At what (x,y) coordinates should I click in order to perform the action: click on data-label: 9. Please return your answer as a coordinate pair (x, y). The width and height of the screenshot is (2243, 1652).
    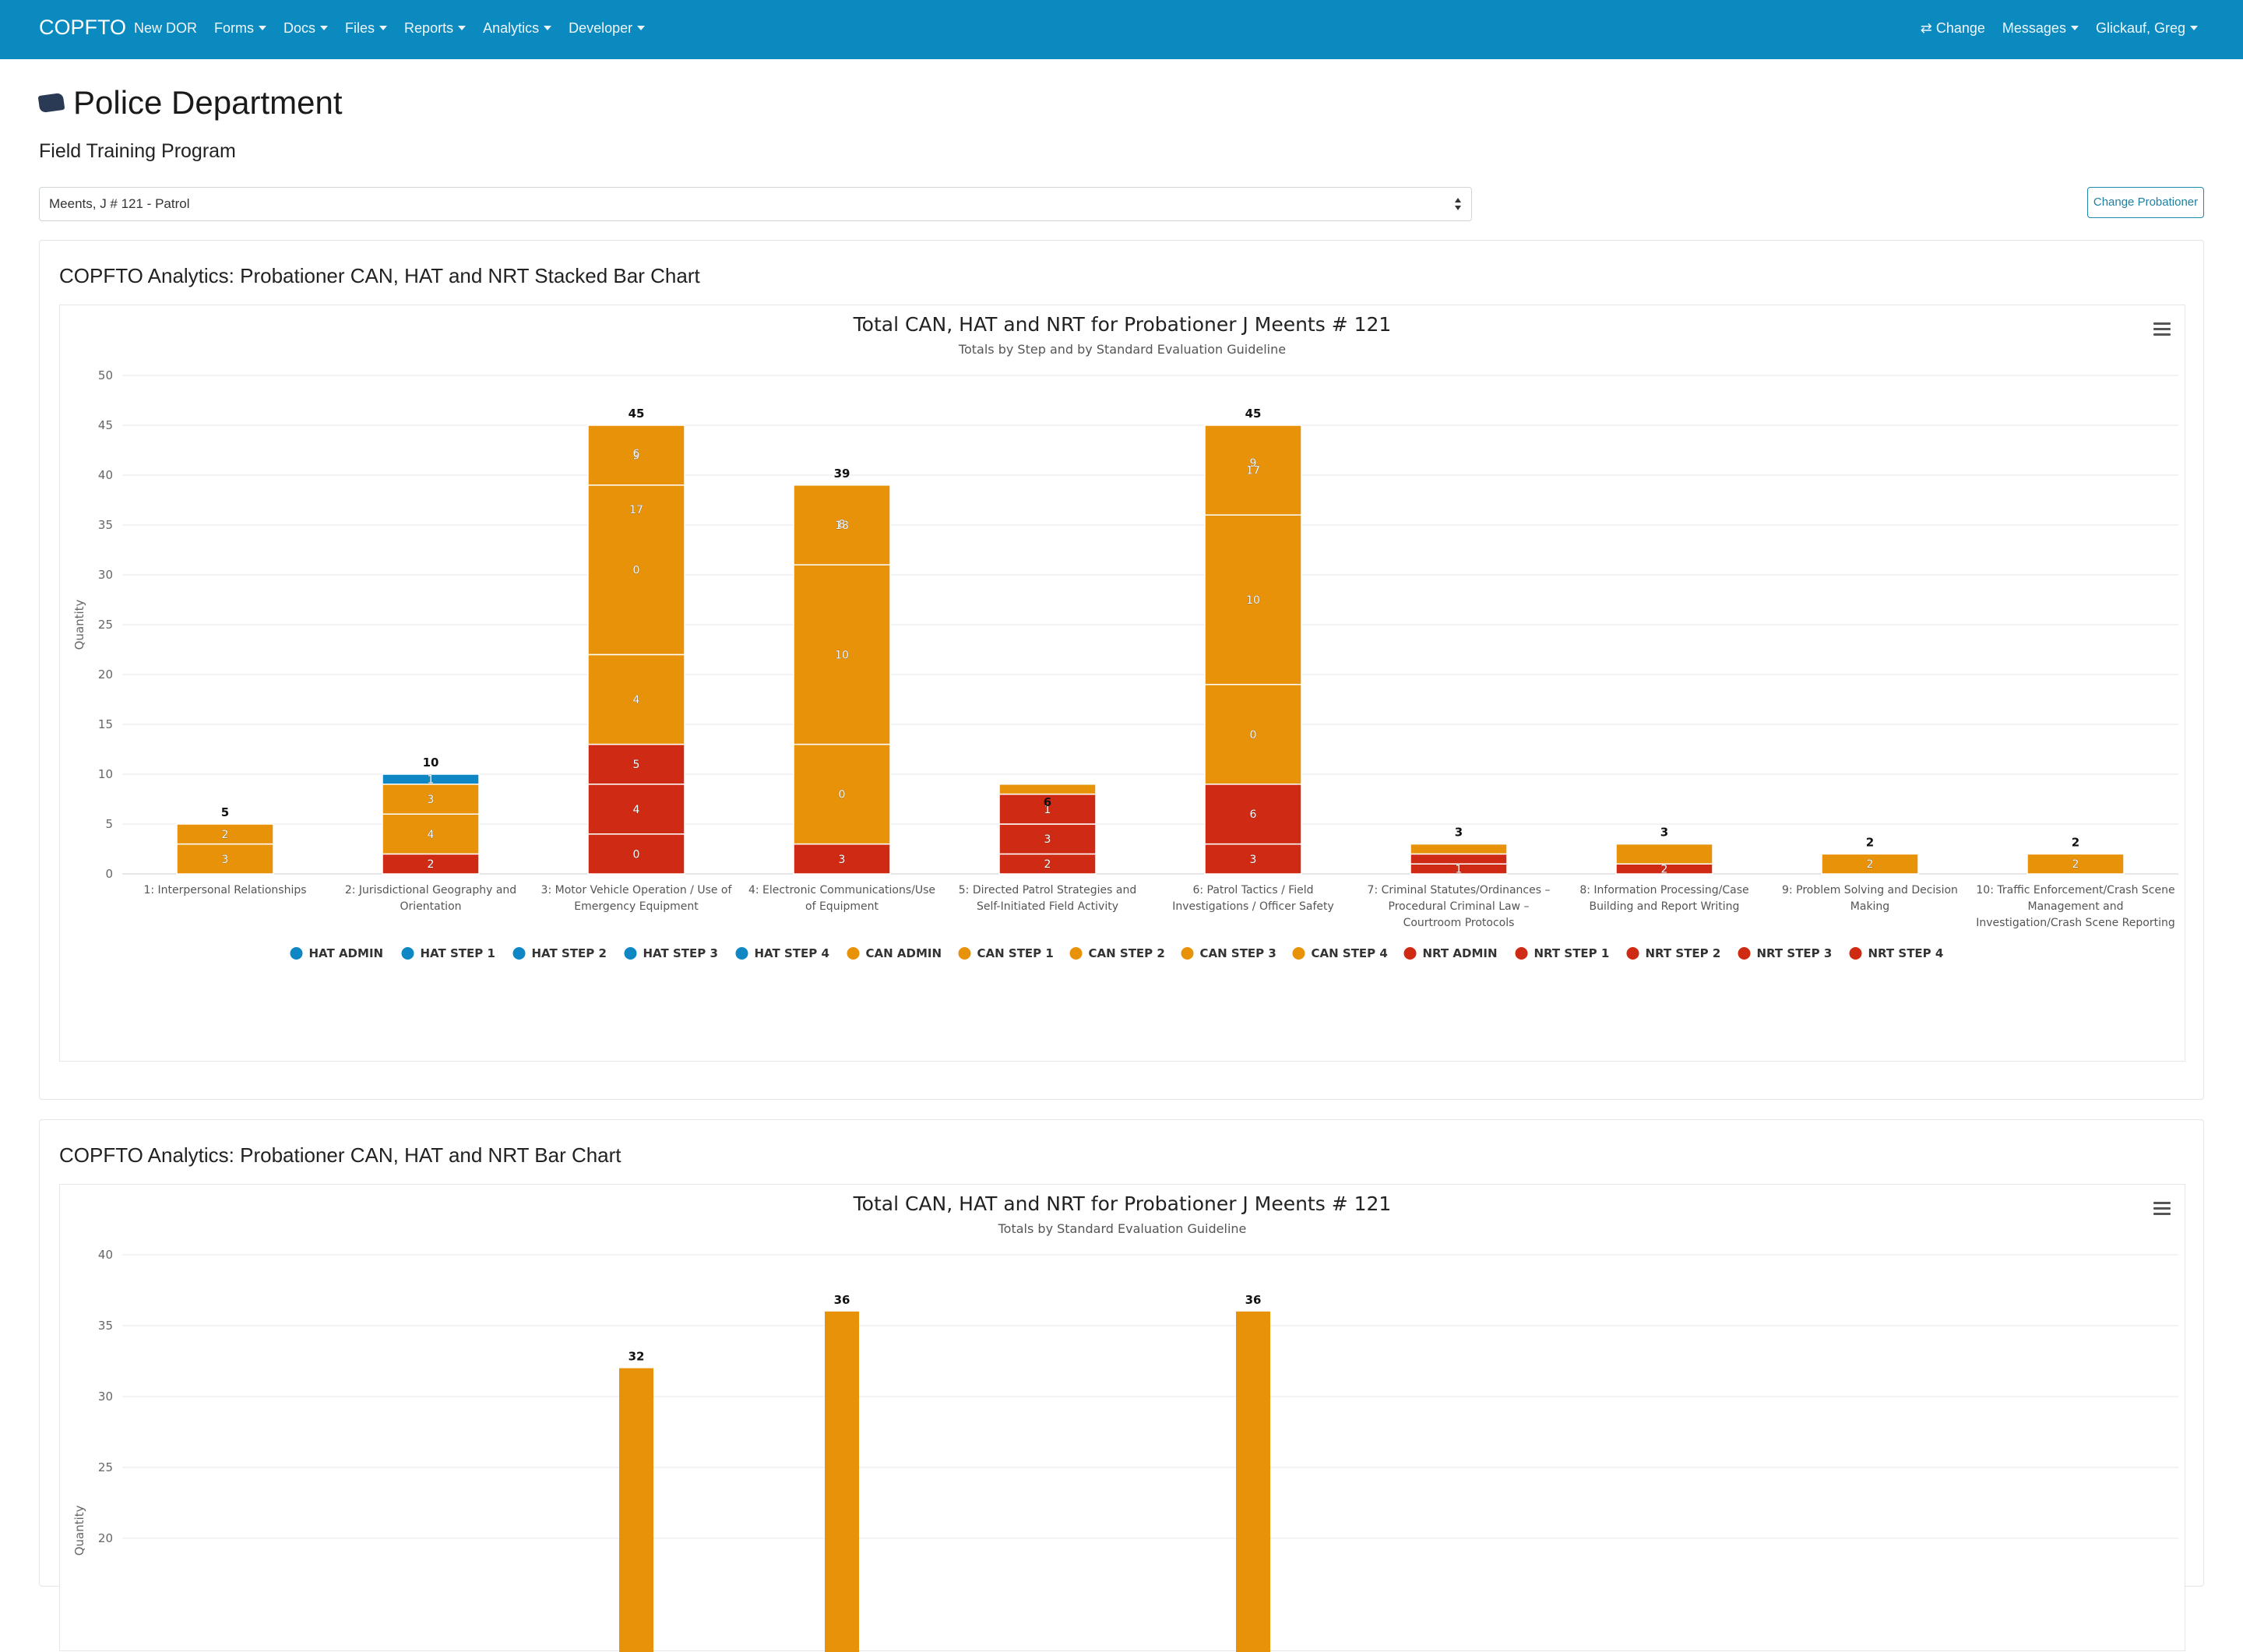
    Looking at the image, I should click on (1253, 463).